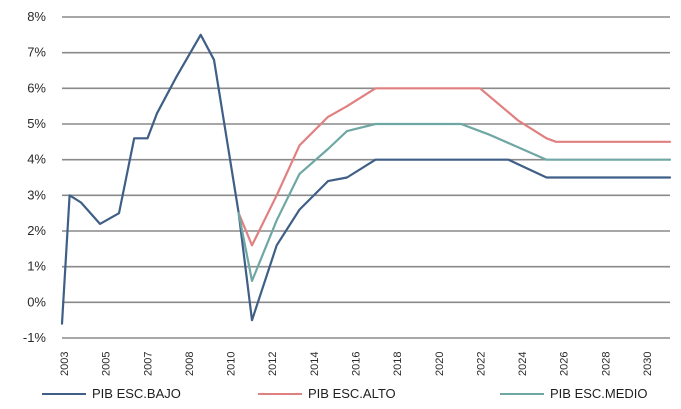 This screenshot has height=409, width=681. I want to click on x-tick-label: 2018, so click(398, 364).